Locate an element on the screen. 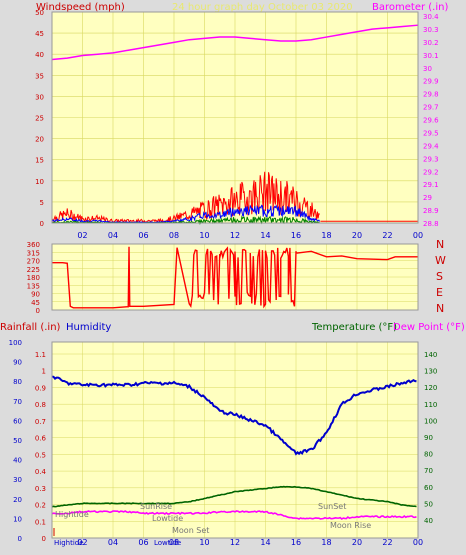 The height and width of the screenshot is (555, 466). bottom-x-tick-label: 12 is located at coordinates (235, 542).